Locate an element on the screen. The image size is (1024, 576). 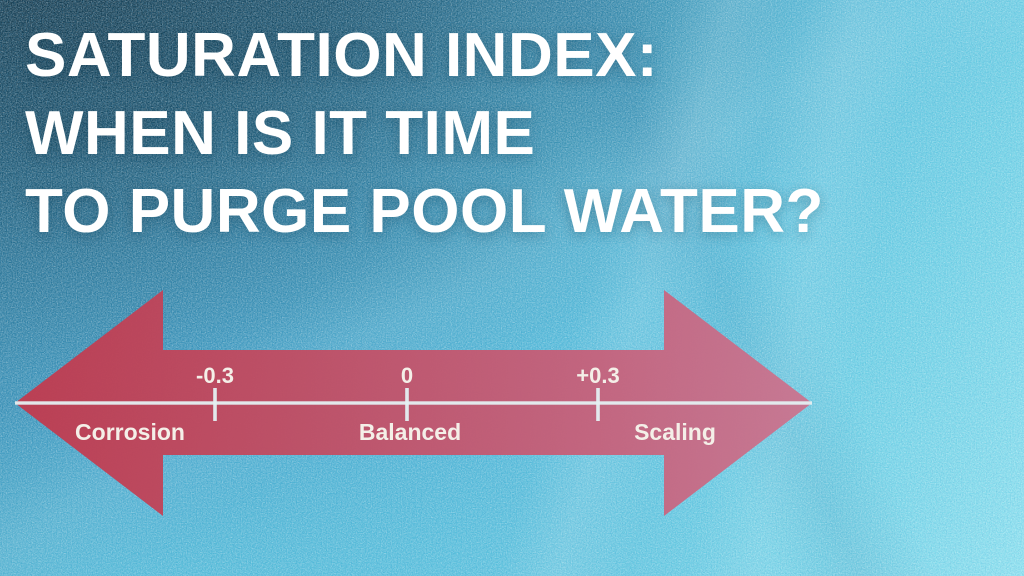
tick-mark-zero is located at coordinates (407, 404).